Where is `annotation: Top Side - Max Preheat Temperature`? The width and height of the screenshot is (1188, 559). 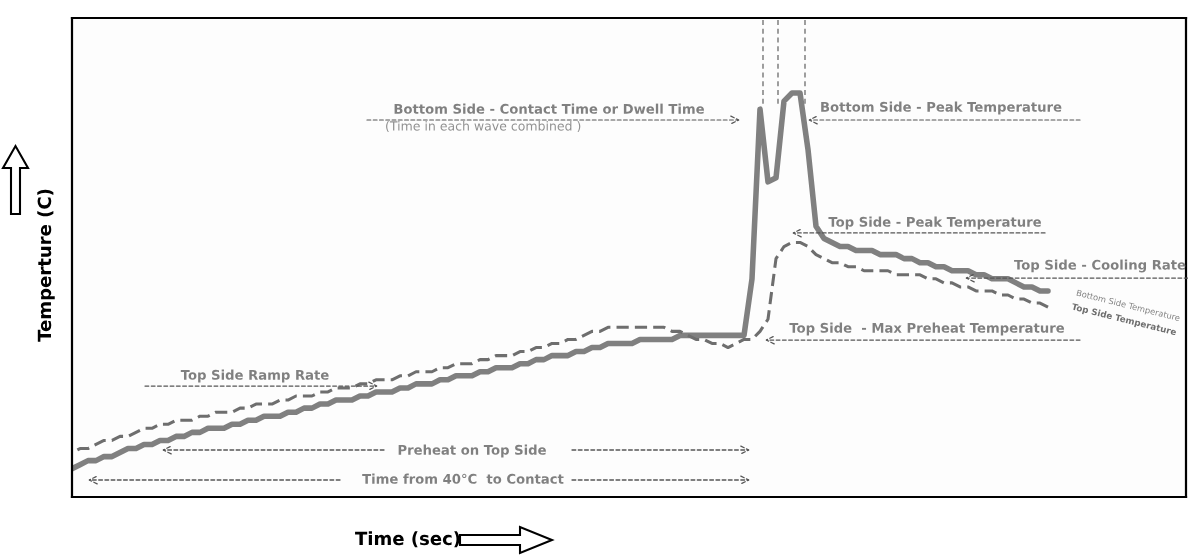 annotation: Top Side - Max Preheat Temperature is located at coordinates (927, 329).